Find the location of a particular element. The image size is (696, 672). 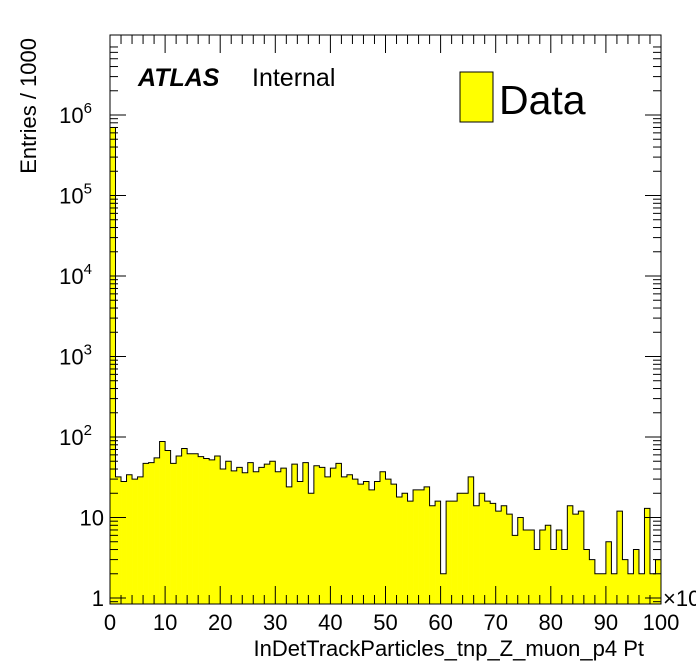

y-tick-label: 10³ is located at coordinates (75, 356).